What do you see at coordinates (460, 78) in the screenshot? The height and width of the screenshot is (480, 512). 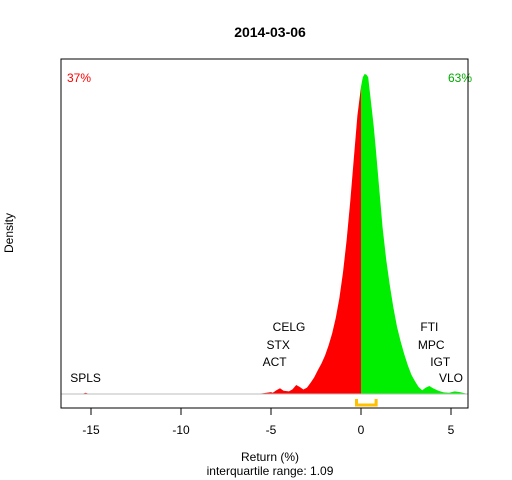 I see `positive-share-label: 63%` at bounding box center [460, 78].